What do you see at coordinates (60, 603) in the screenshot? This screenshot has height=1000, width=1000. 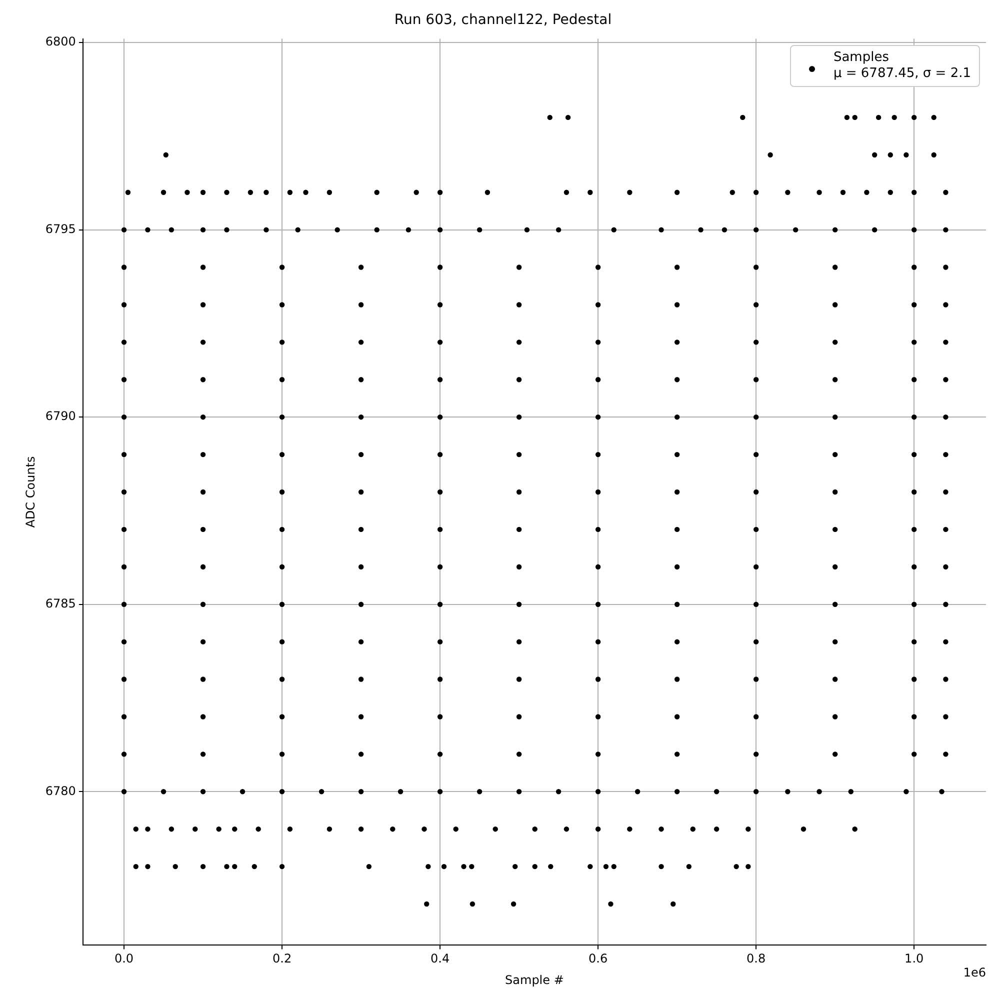 I see `y-tick-label: 6785` at bounding box center [60, 603].